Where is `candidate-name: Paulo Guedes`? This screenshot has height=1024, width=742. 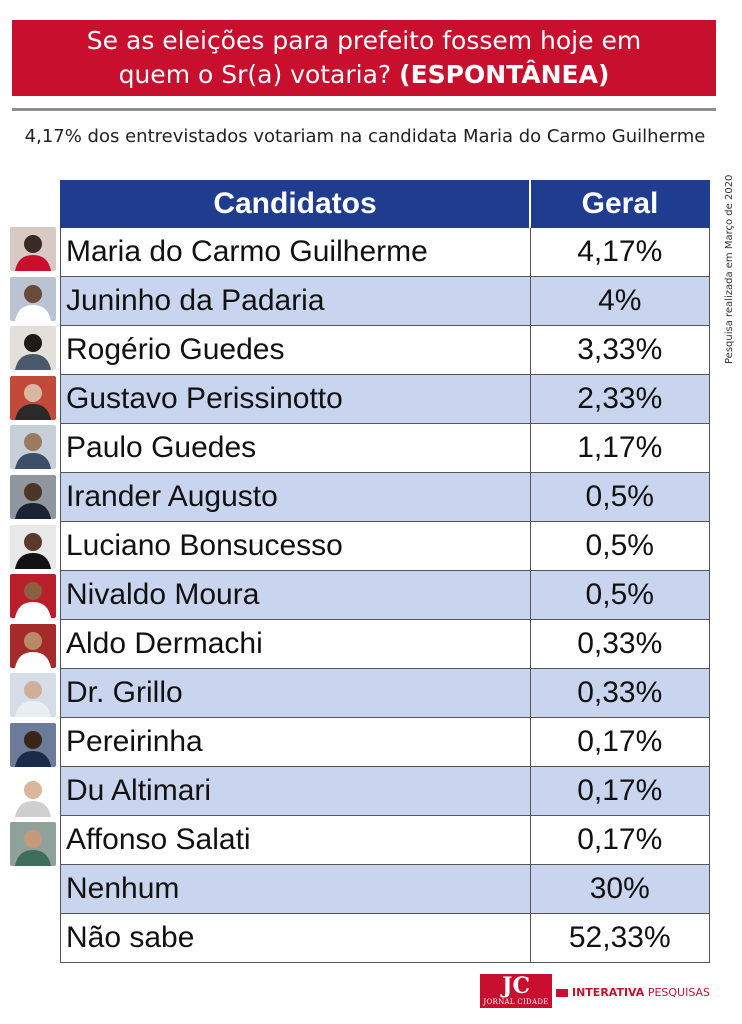 candidate-name: Paulo Guedes is located at coordinates (295, 448).